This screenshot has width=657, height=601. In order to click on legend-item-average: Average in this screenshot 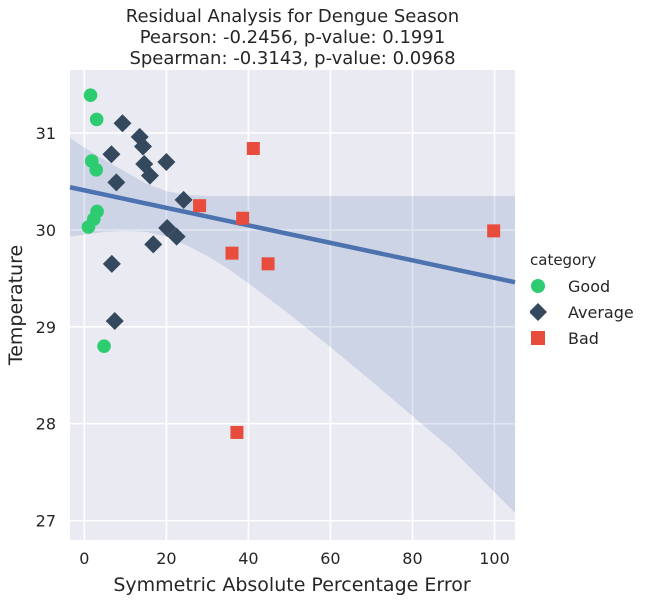, I will do `click(581, 312)`.